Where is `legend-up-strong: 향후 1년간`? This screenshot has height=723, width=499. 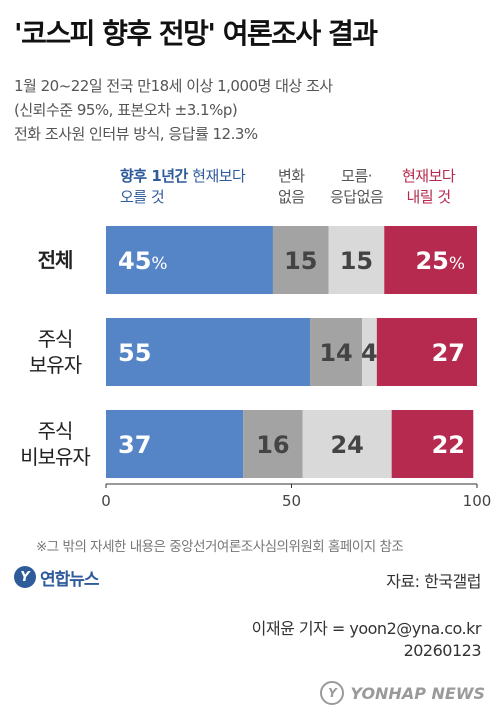
legend-up-strong: 향후 1년간 is located at coordinates (154, 176).